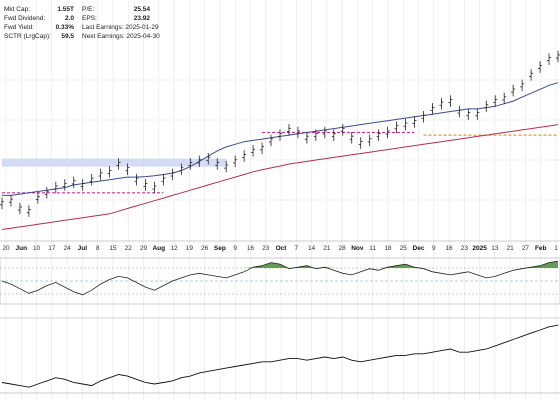  What do you see at coordinates (39, 10) in the screenshot?
I see `stat-mkt-cap: Mkt Cap: 1.55T` at bounding box center [39, 10].